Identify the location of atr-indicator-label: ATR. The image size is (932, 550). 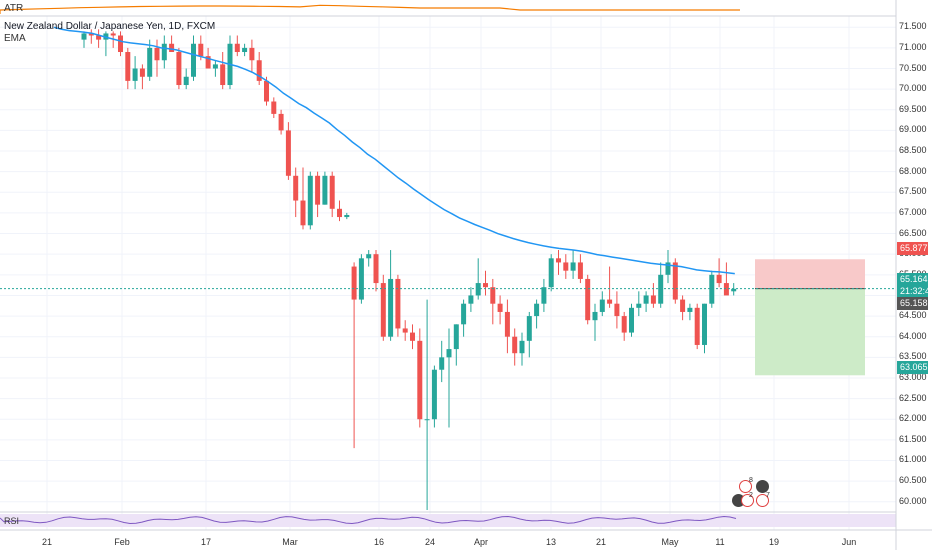
(14, 8).